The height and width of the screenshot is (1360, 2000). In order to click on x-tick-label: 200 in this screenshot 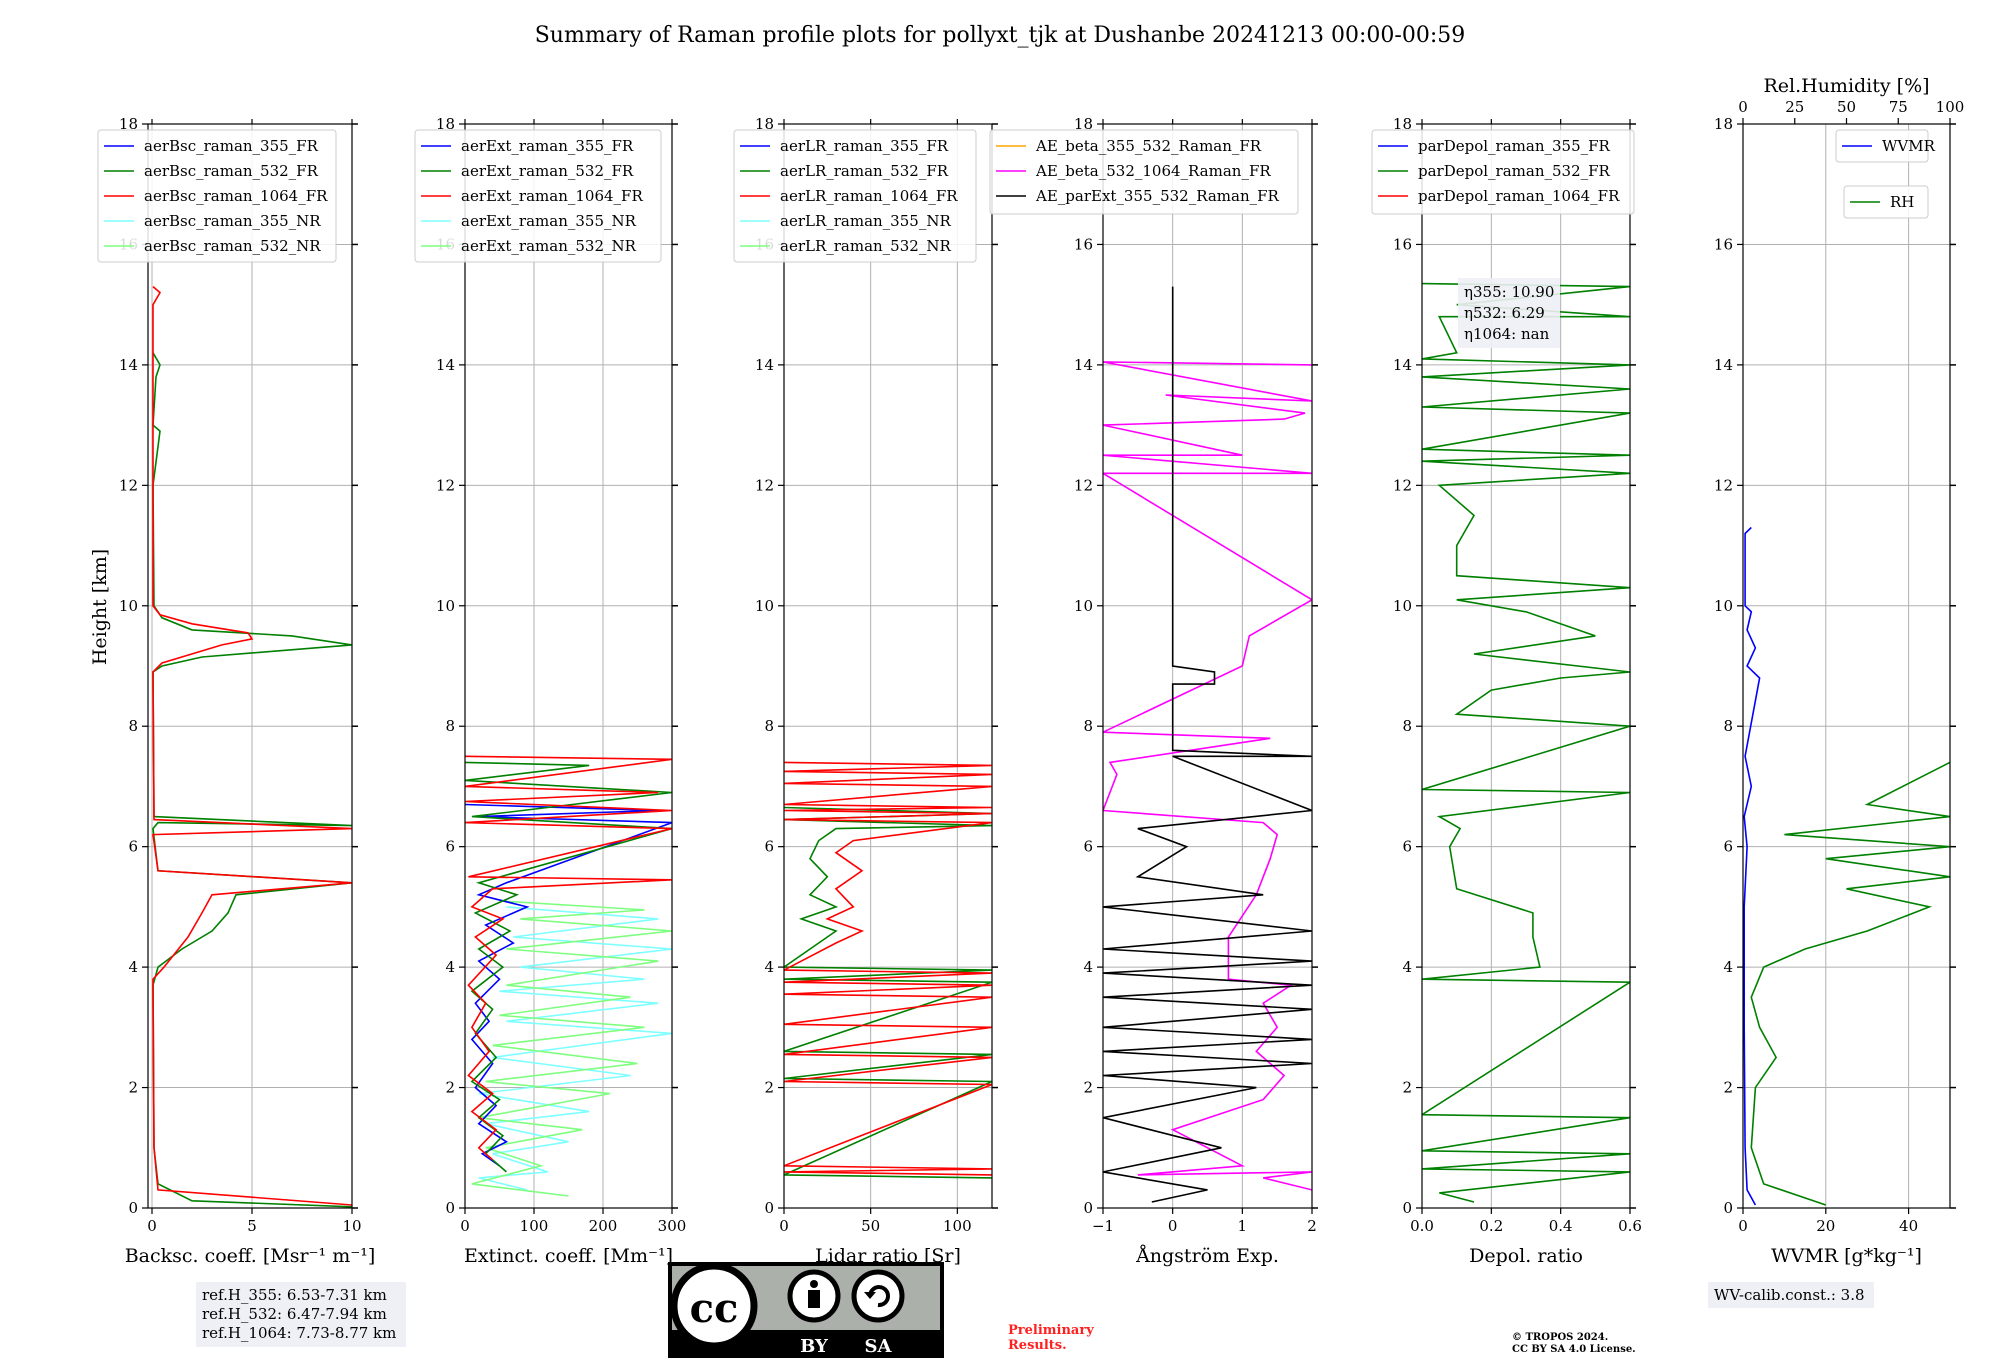, I will do `click(603, 1226)`.